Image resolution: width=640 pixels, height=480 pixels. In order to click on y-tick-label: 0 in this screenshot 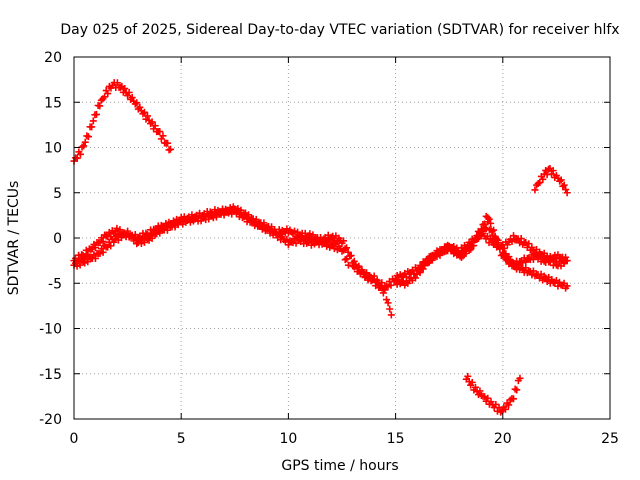, I will do `click(57, 239)`.